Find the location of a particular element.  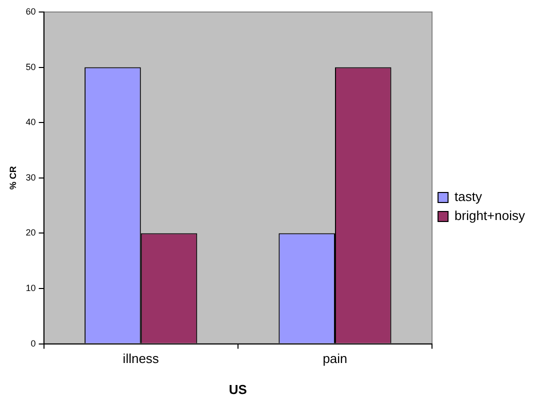

y-tick-label: 40 is located at coordinates (31, 122).